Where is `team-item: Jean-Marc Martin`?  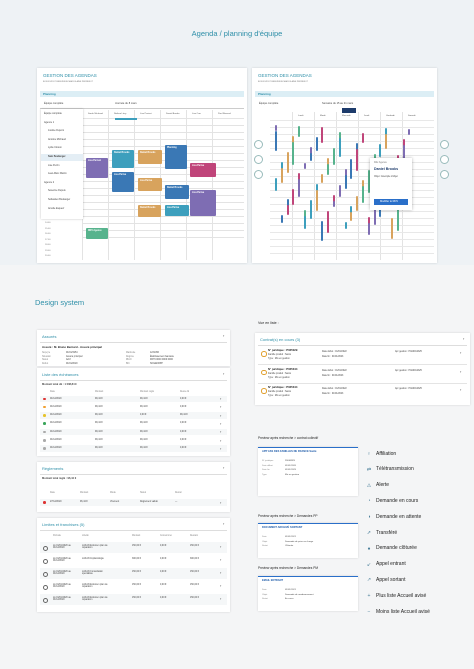
team-item: Jean-Marc Martin is located at coordinates (57, 174).